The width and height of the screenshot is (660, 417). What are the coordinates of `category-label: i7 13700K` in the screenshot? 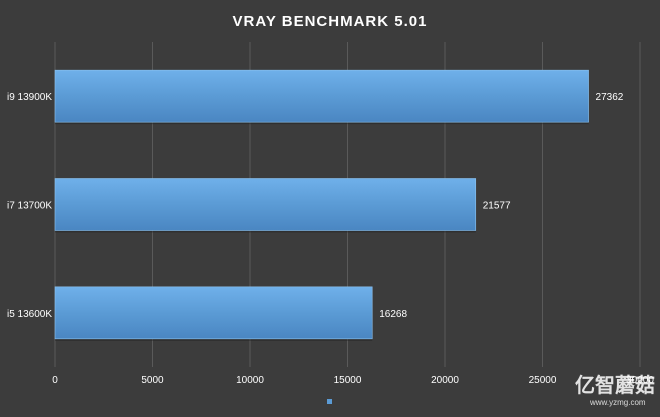 It's located at (29, 206).